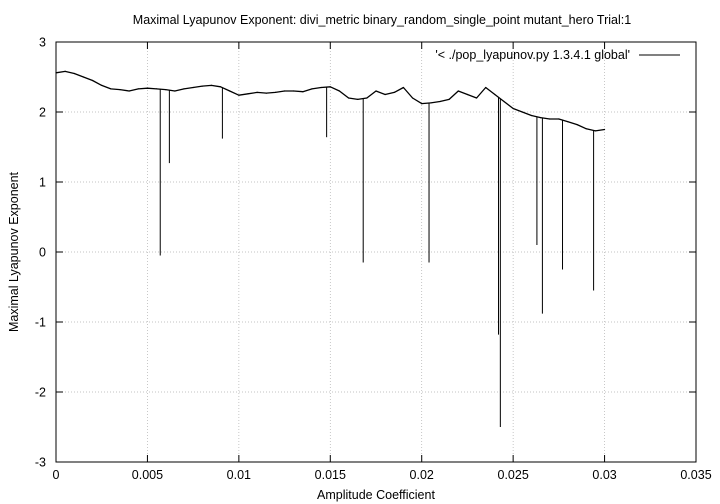  I want to click on y-tick-label: 3, so click(42, 43).